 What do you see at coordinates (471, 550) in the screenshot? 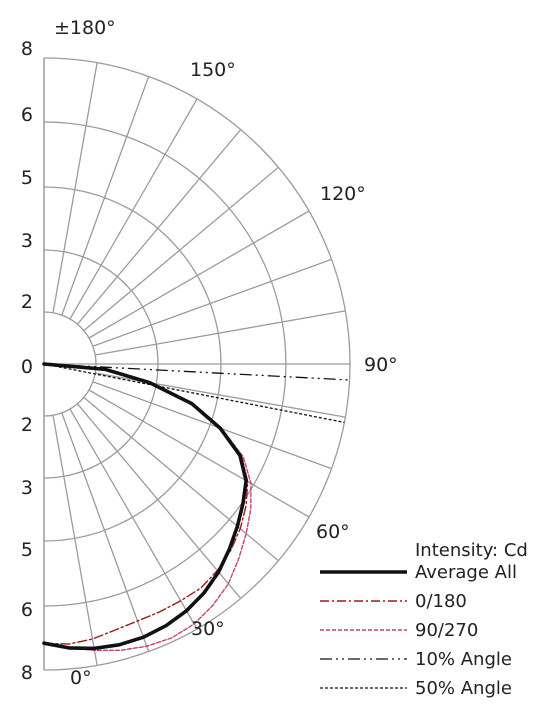
I see `legend-title: Intensity: Cd` at bounding box center [471, 550].